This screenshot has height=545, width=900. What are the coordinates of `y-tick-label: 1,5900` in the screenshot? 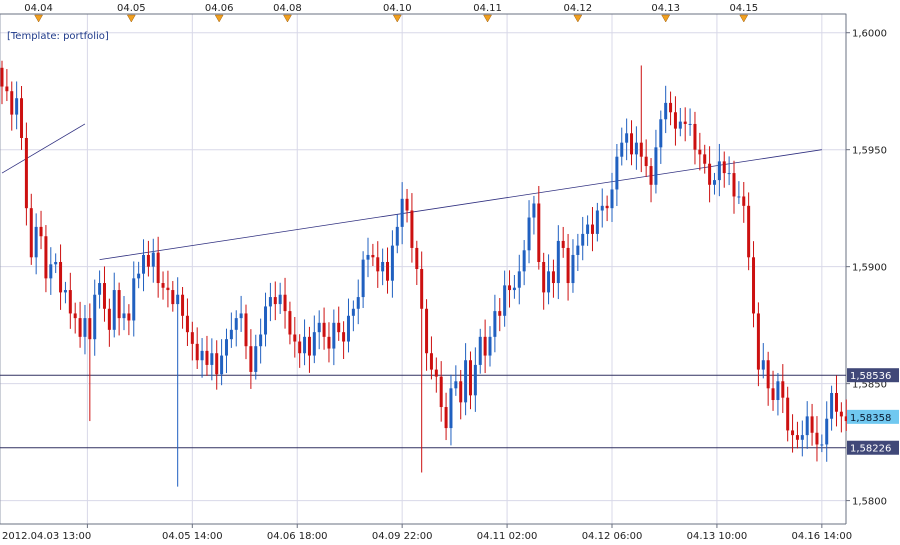 It's located at (869, 268).